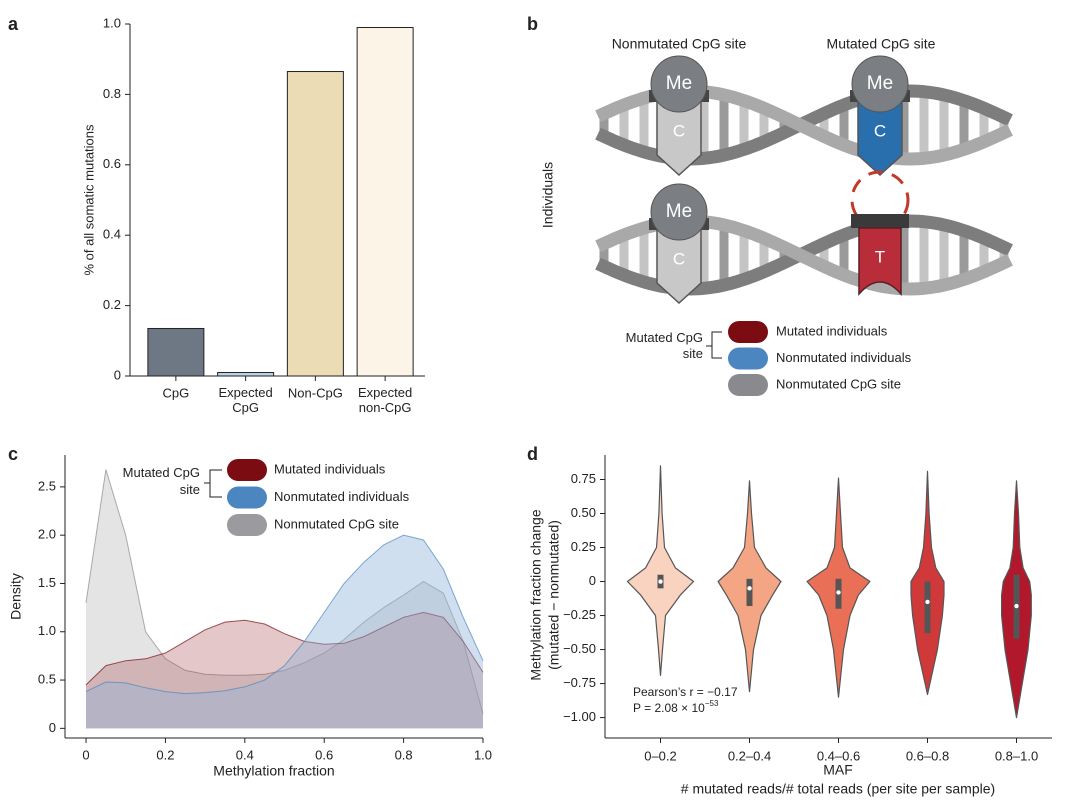 This screenshot has width=1080, height=809. What do you see at coordinates (679, 44) in the screenshot?
I see `column-header: Nonmutated CpG site` at bounding box center [679, 44].